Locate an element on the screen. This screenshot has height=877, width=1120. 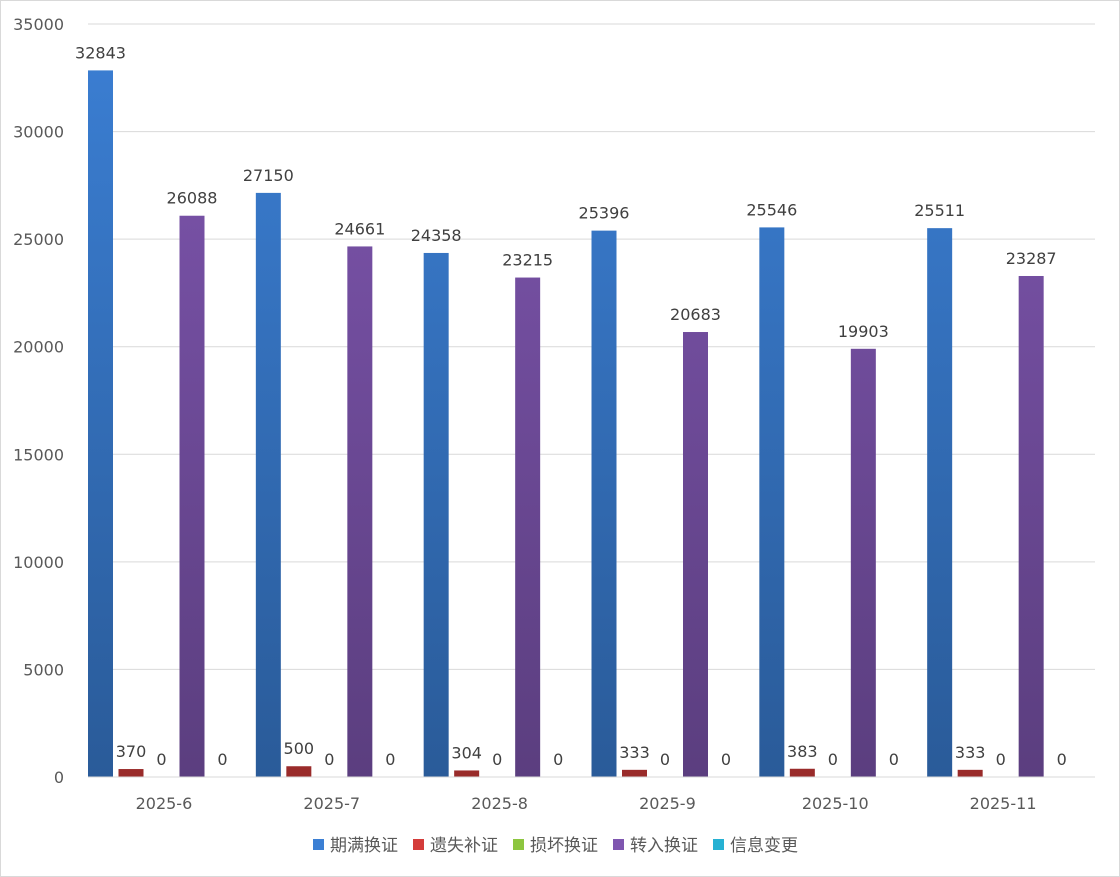
y-tick-label: 10000 is located at coordinates (38, 562).